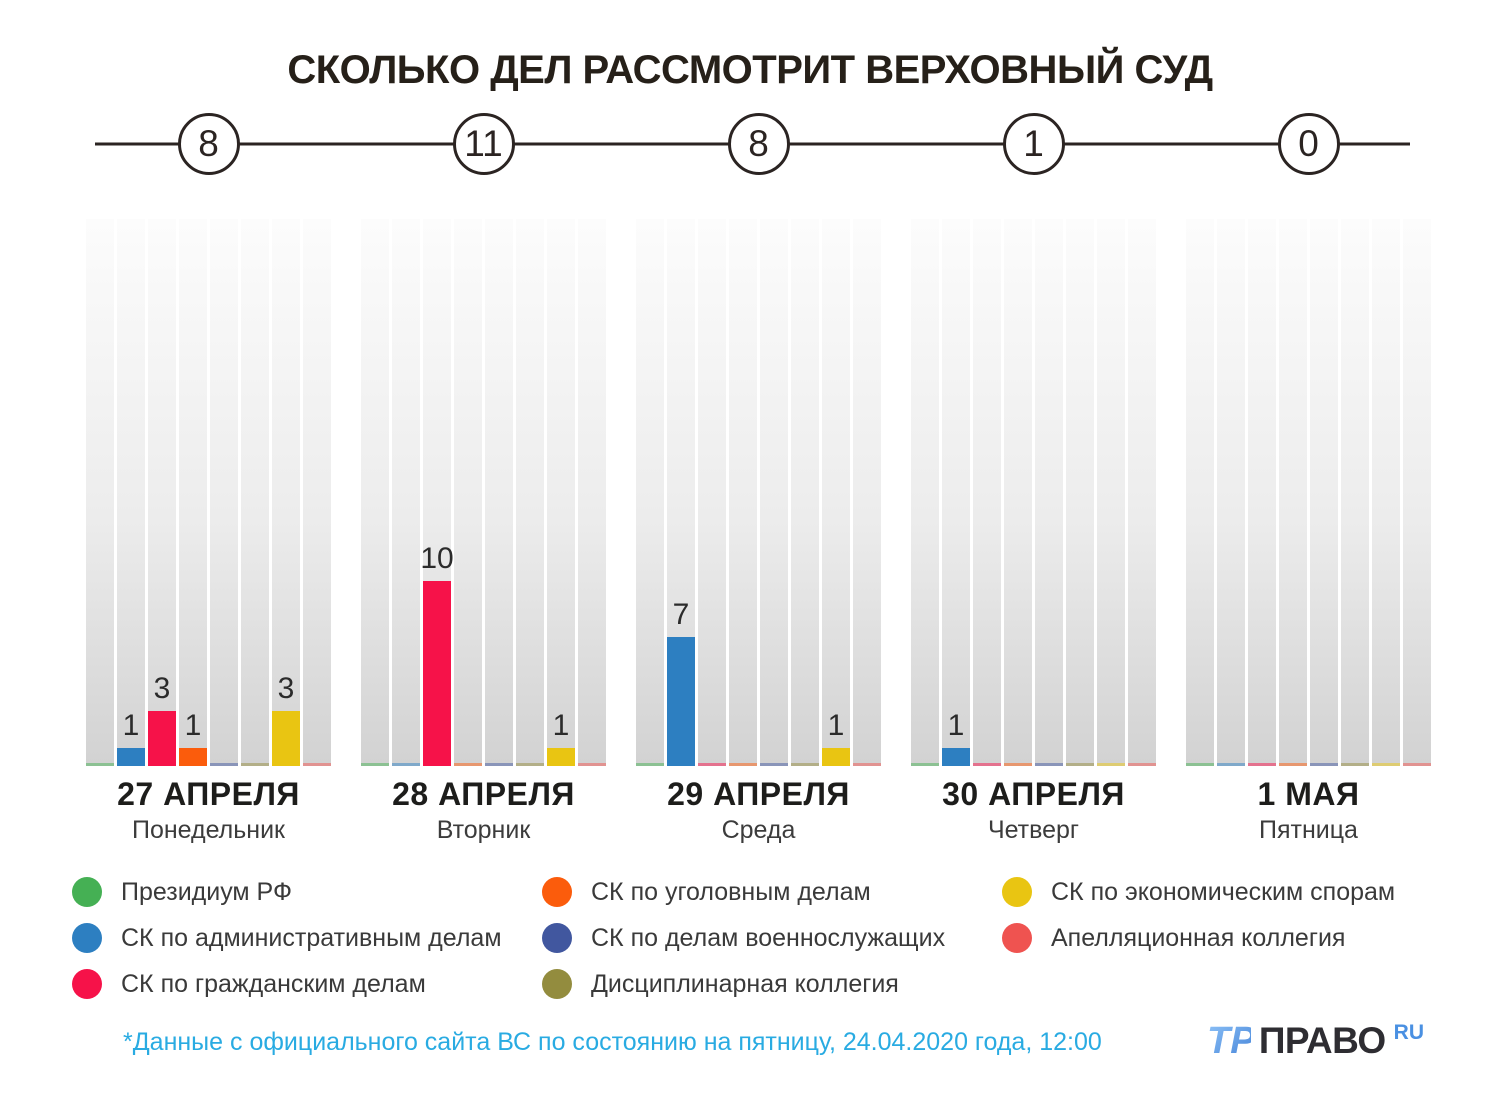 The height and width of the screenshot is (1103, 1500). I want to click on legend-item: Дисциплинарная коллегия, so click(772, 984).